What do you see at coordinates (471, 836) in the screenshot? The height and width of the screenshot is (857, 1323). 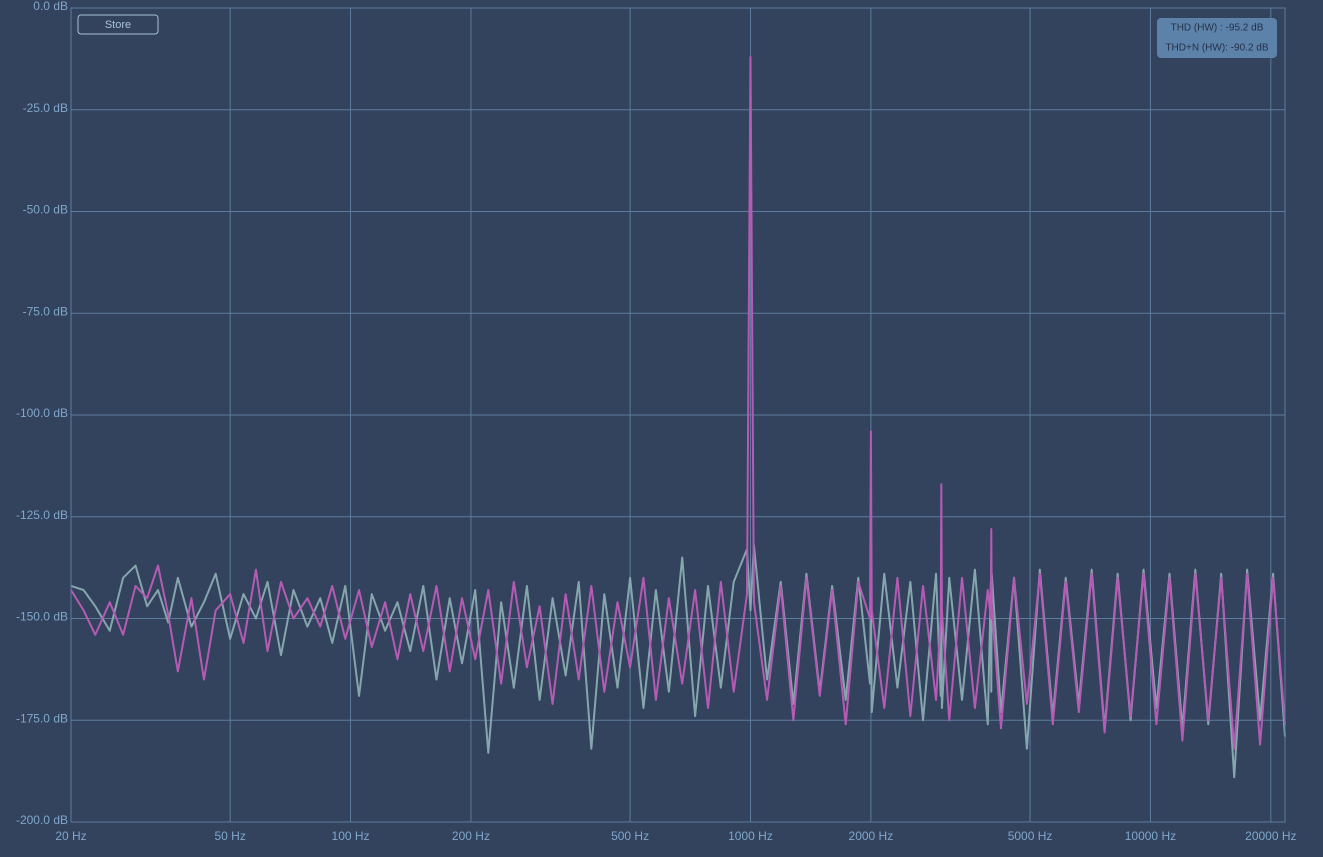 I see `x-tick-label: 200 Hz` at bounding box center [471, 836].